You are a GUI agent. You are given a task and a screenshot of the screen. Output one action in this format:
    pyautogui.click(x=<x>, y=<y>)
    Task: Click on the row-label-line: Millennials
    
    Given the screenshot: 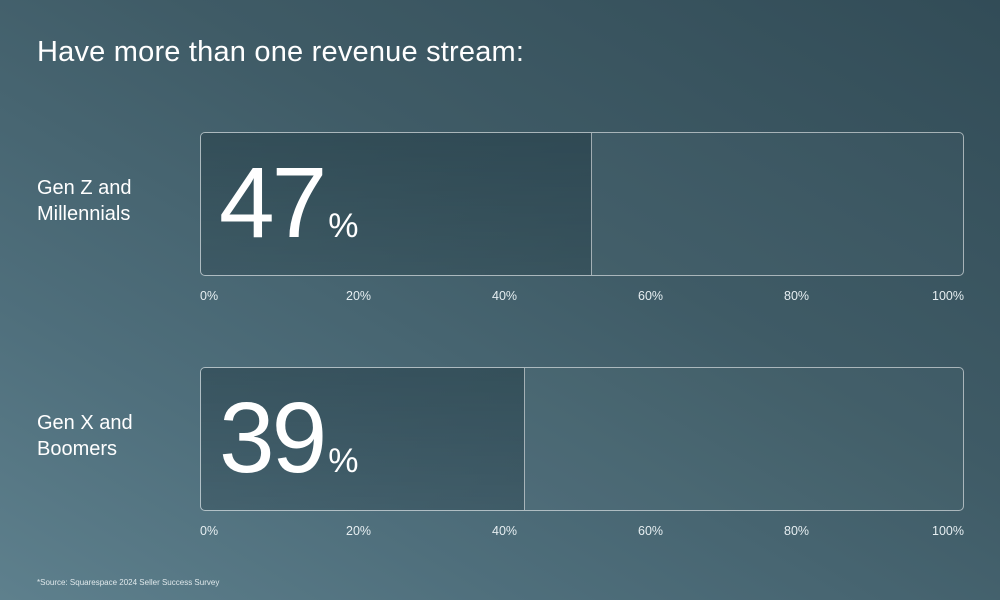 What is the action you would take?
    pyautogui.click(x=84, y=214)
    